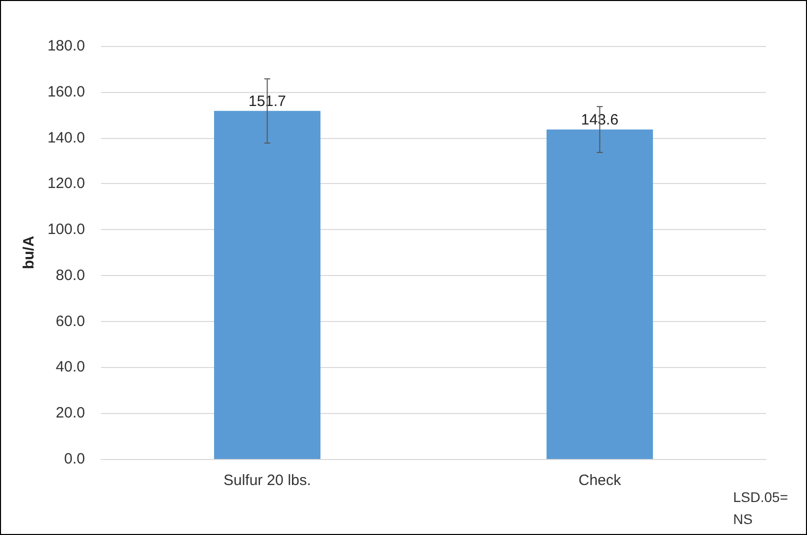 Image resolution: width=807 pixels, height=535 pixels. What do you see at coordinates (66, 46) in the screenshot?
I see `y-tick-label: 180.0` at bounding box center [66, 46].